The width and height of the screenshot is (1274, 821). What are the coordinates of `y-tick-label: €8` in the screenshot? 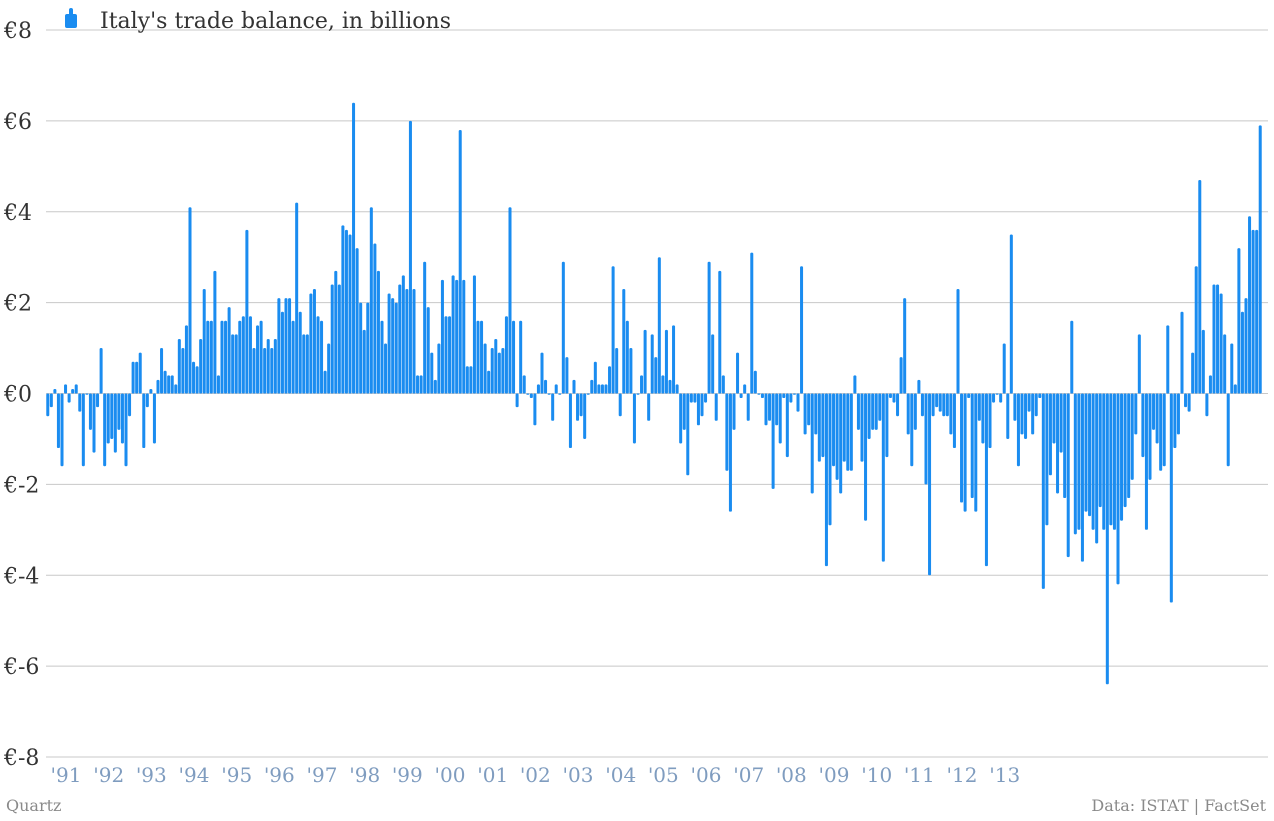 It's located at (17, 31).